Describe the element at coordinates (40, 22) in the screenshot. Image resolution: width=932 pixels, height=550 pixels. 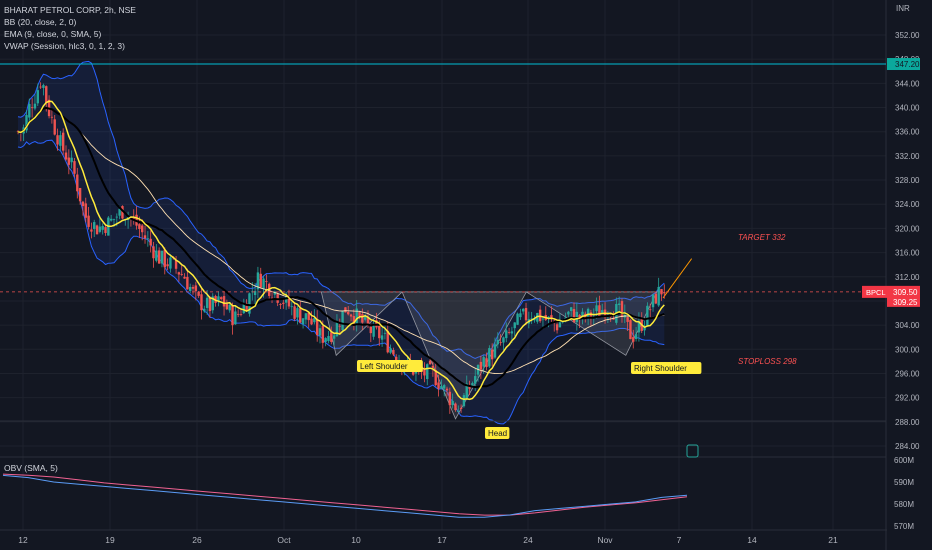
I see `bb-indicator-label: BB (20, close, 2, 0)` at that location.